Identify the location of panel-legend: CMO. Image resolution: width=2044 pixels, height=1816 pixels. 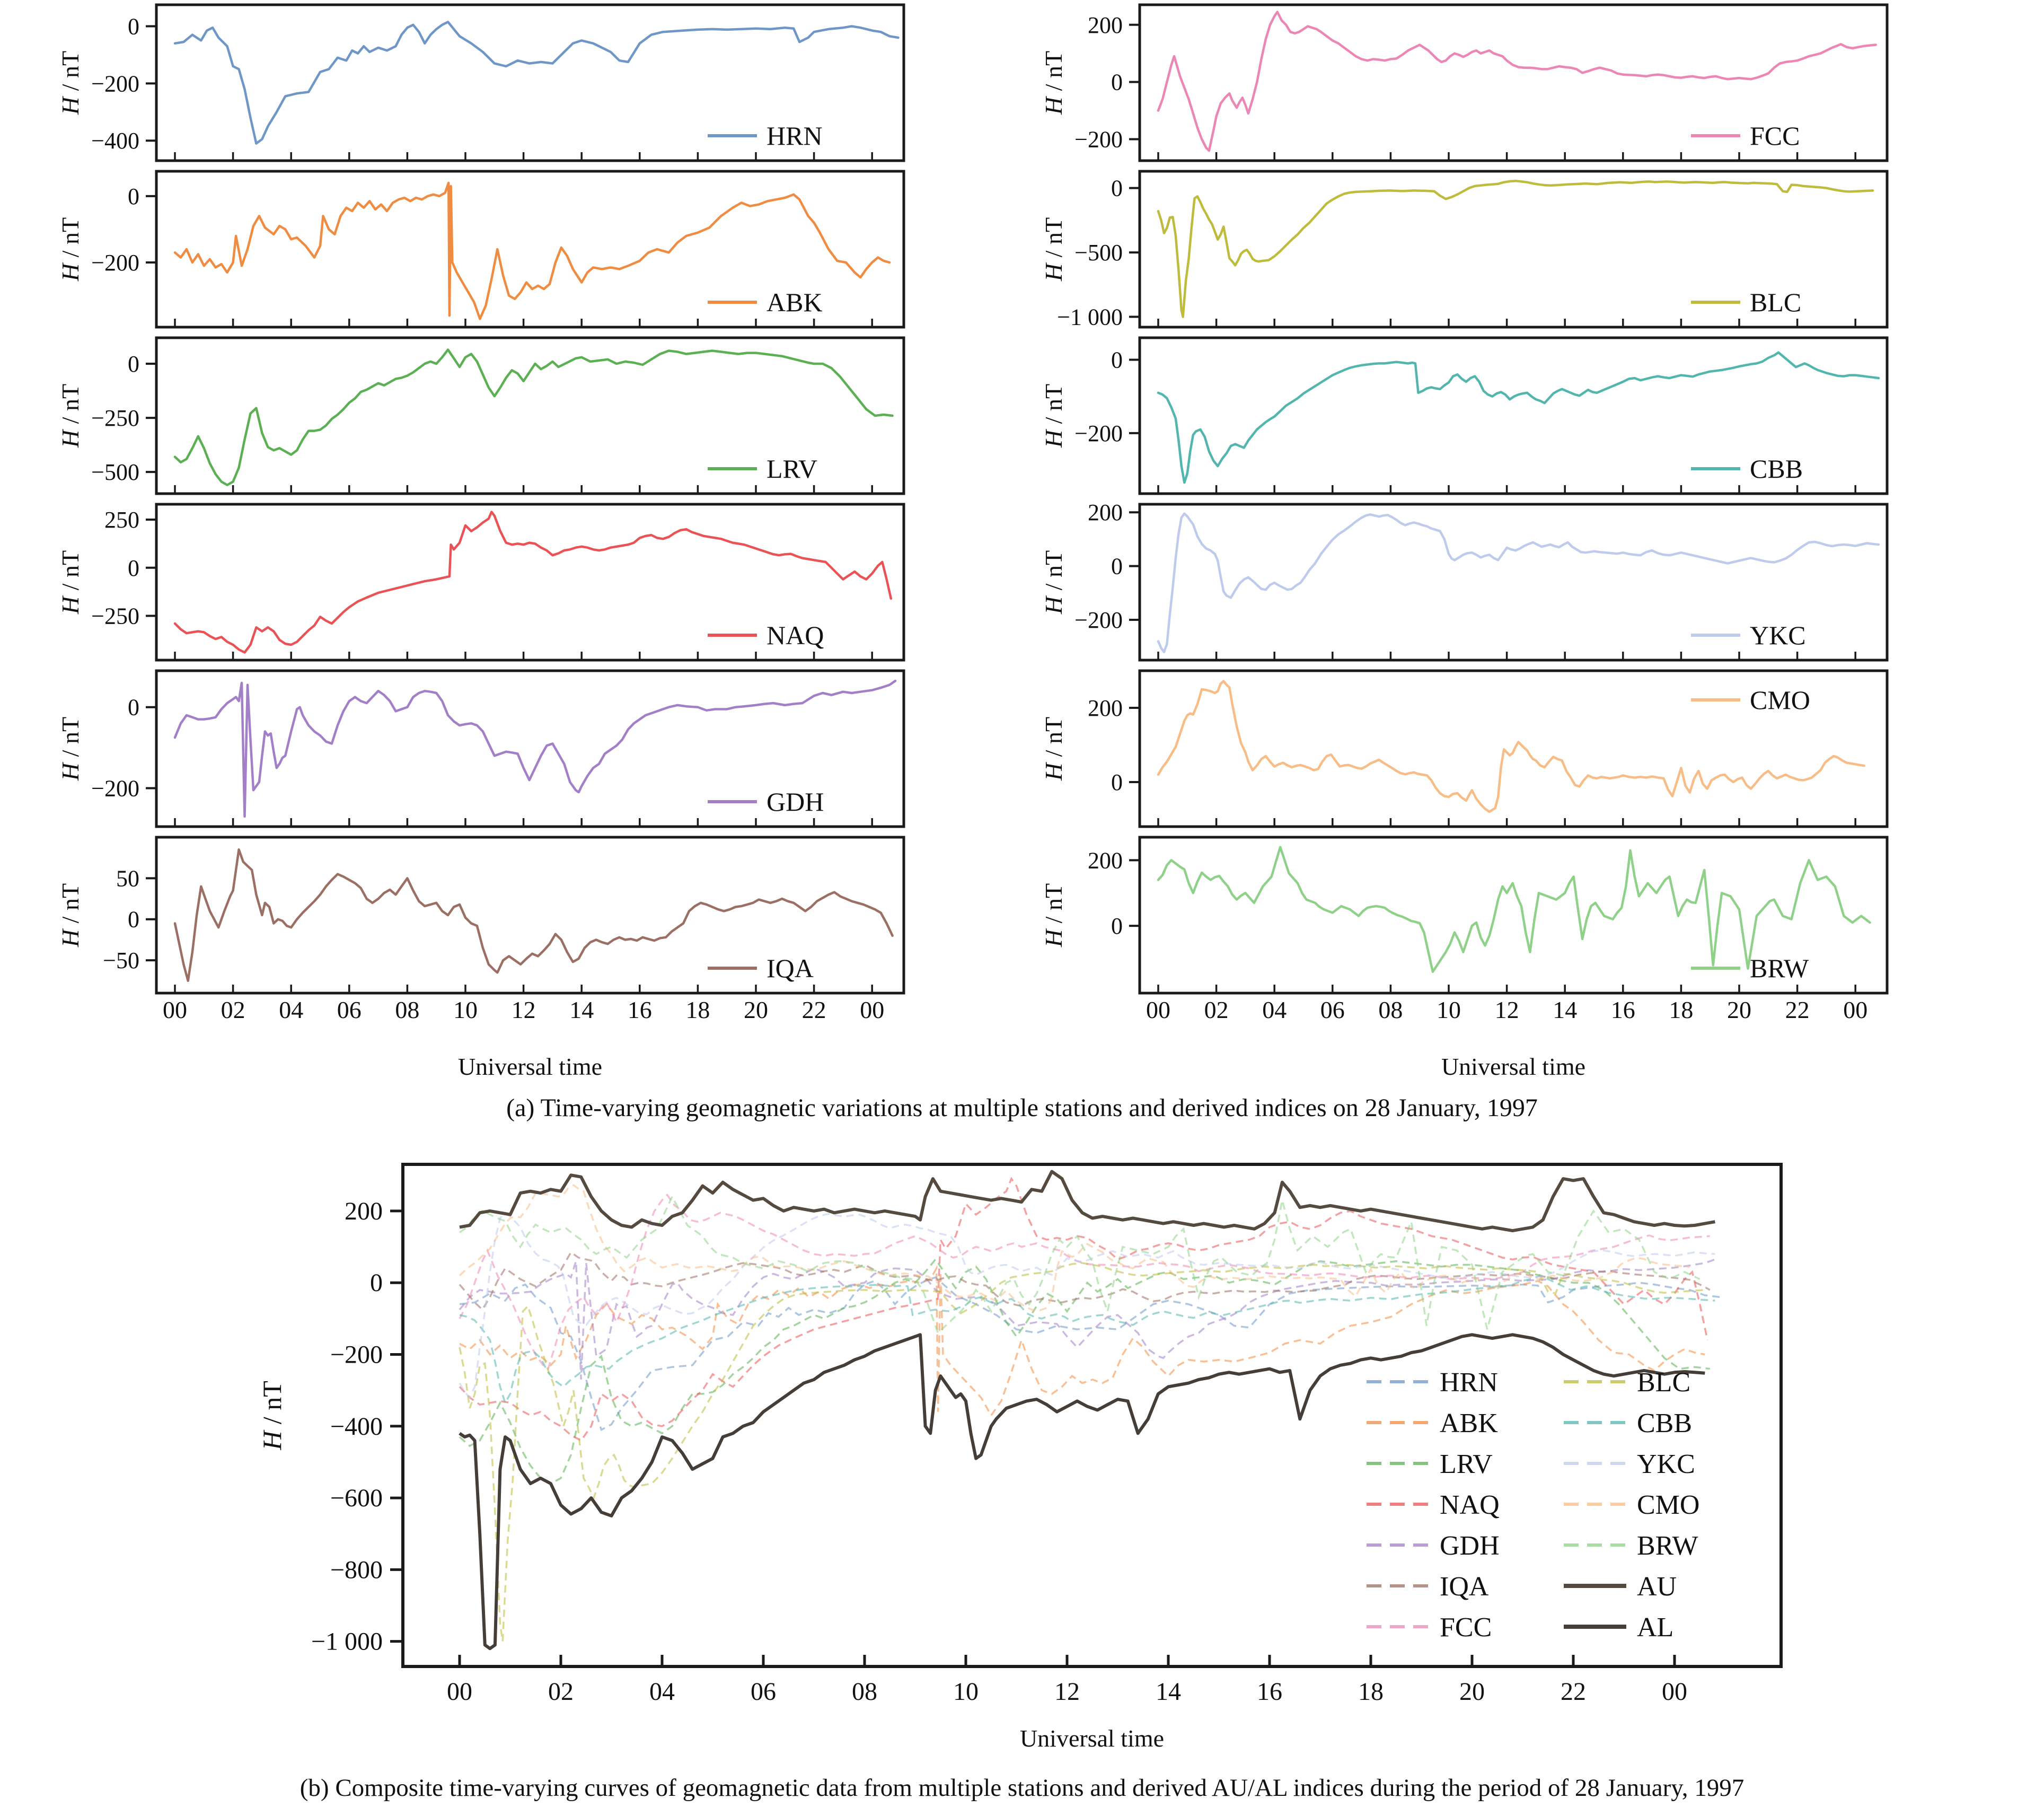
(1750, 700).